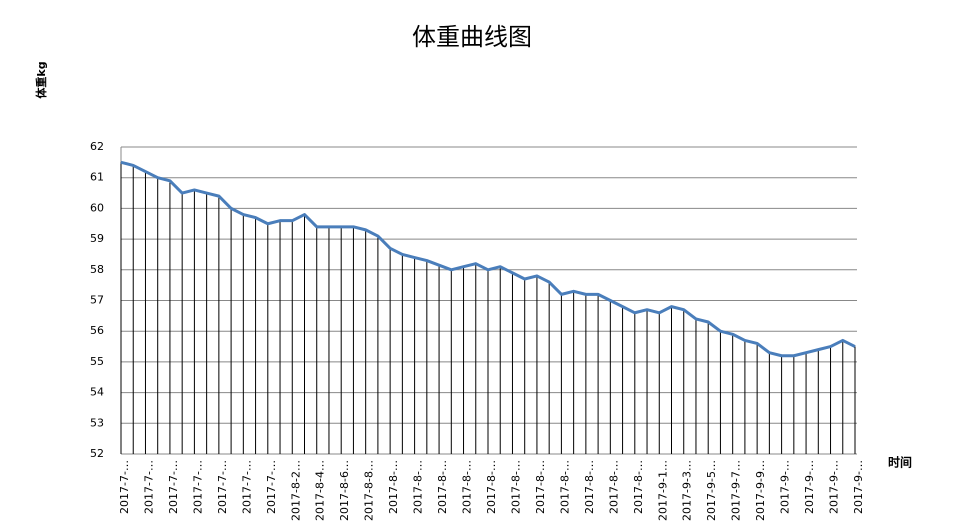 Image resolution: width=978 pixels, height=523 pixels. Describe the element at coordinates (97, 392) in the screenshot. I see `y-tick-label: 54` at that location.